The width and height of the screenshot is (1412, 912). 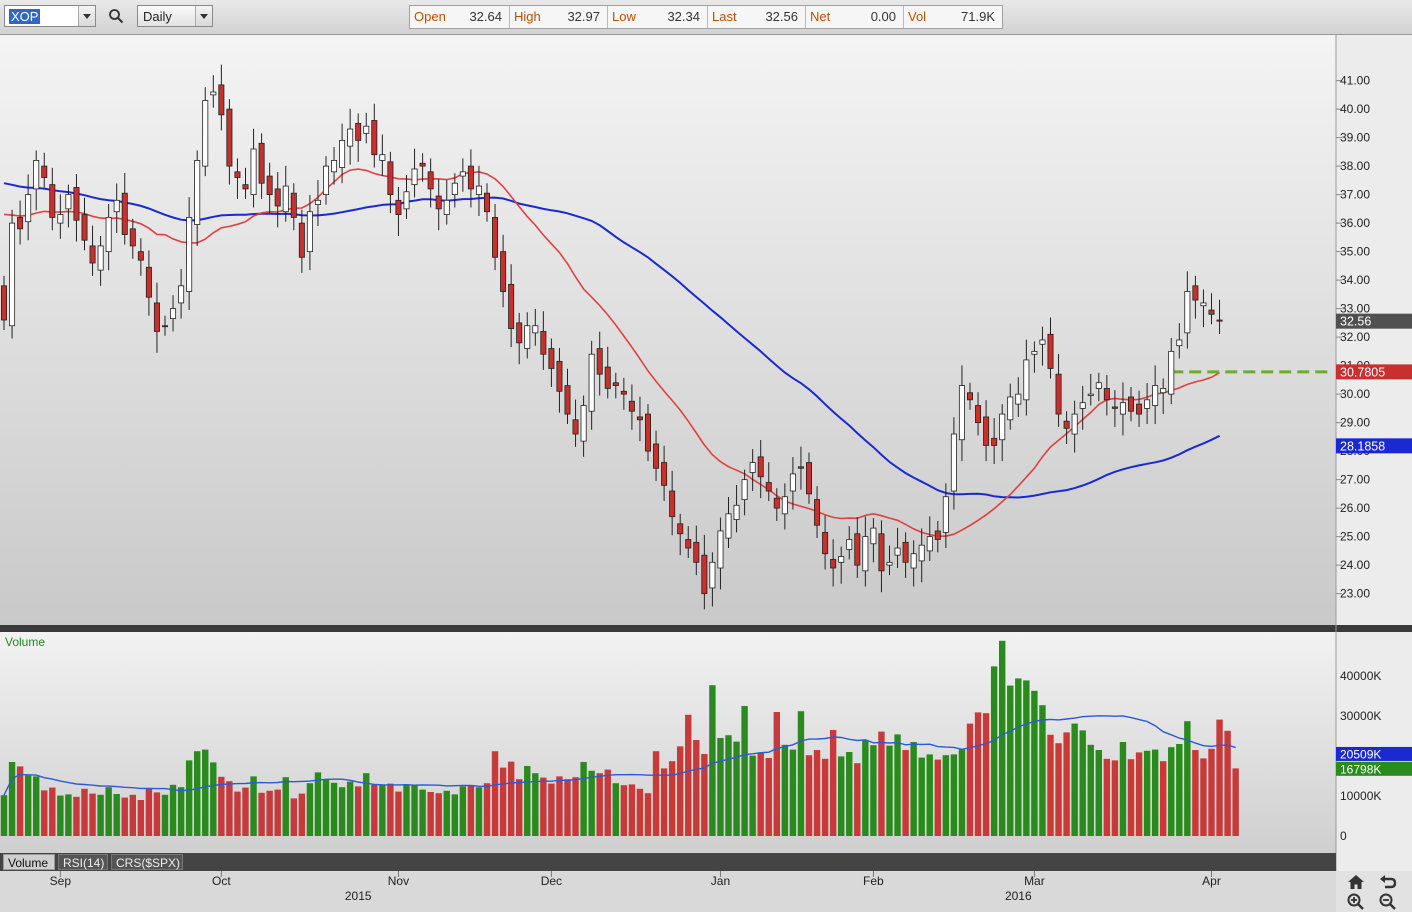 What do you see at coordinates (1355, 280) in the screenshot?
I see `price-tick-label: 34.00` at bounding box center [1355, 280].